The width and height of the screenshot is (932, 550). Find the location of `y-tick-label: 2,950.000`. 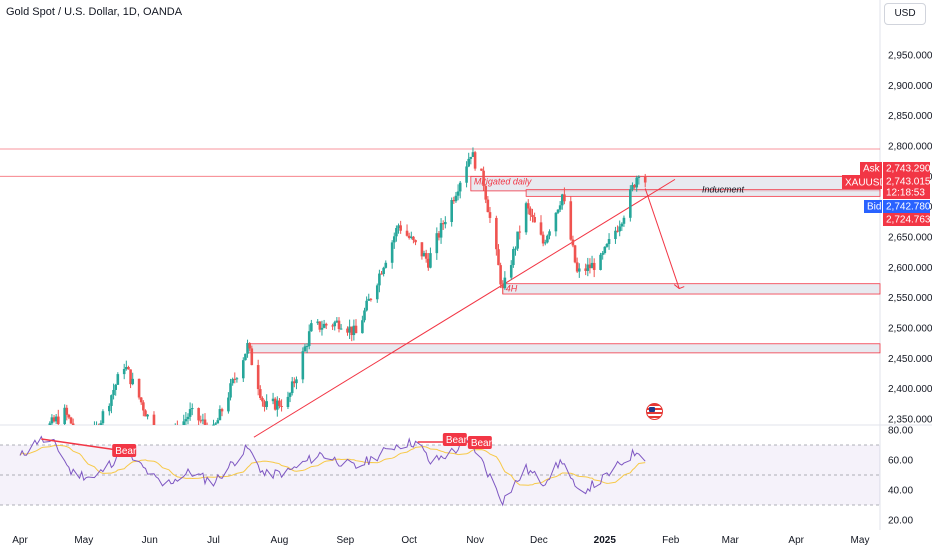

y-tick-label: 2,950.000 is located at coordinates (910, 56).